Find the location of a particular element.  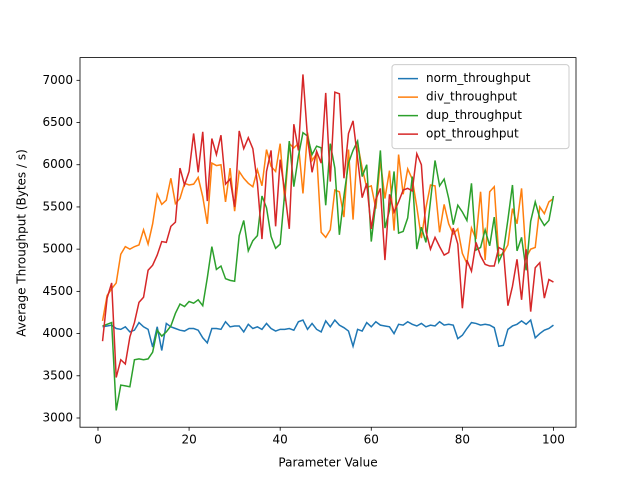

legend-label: norm_throughput is located at coordinates (478, 78).